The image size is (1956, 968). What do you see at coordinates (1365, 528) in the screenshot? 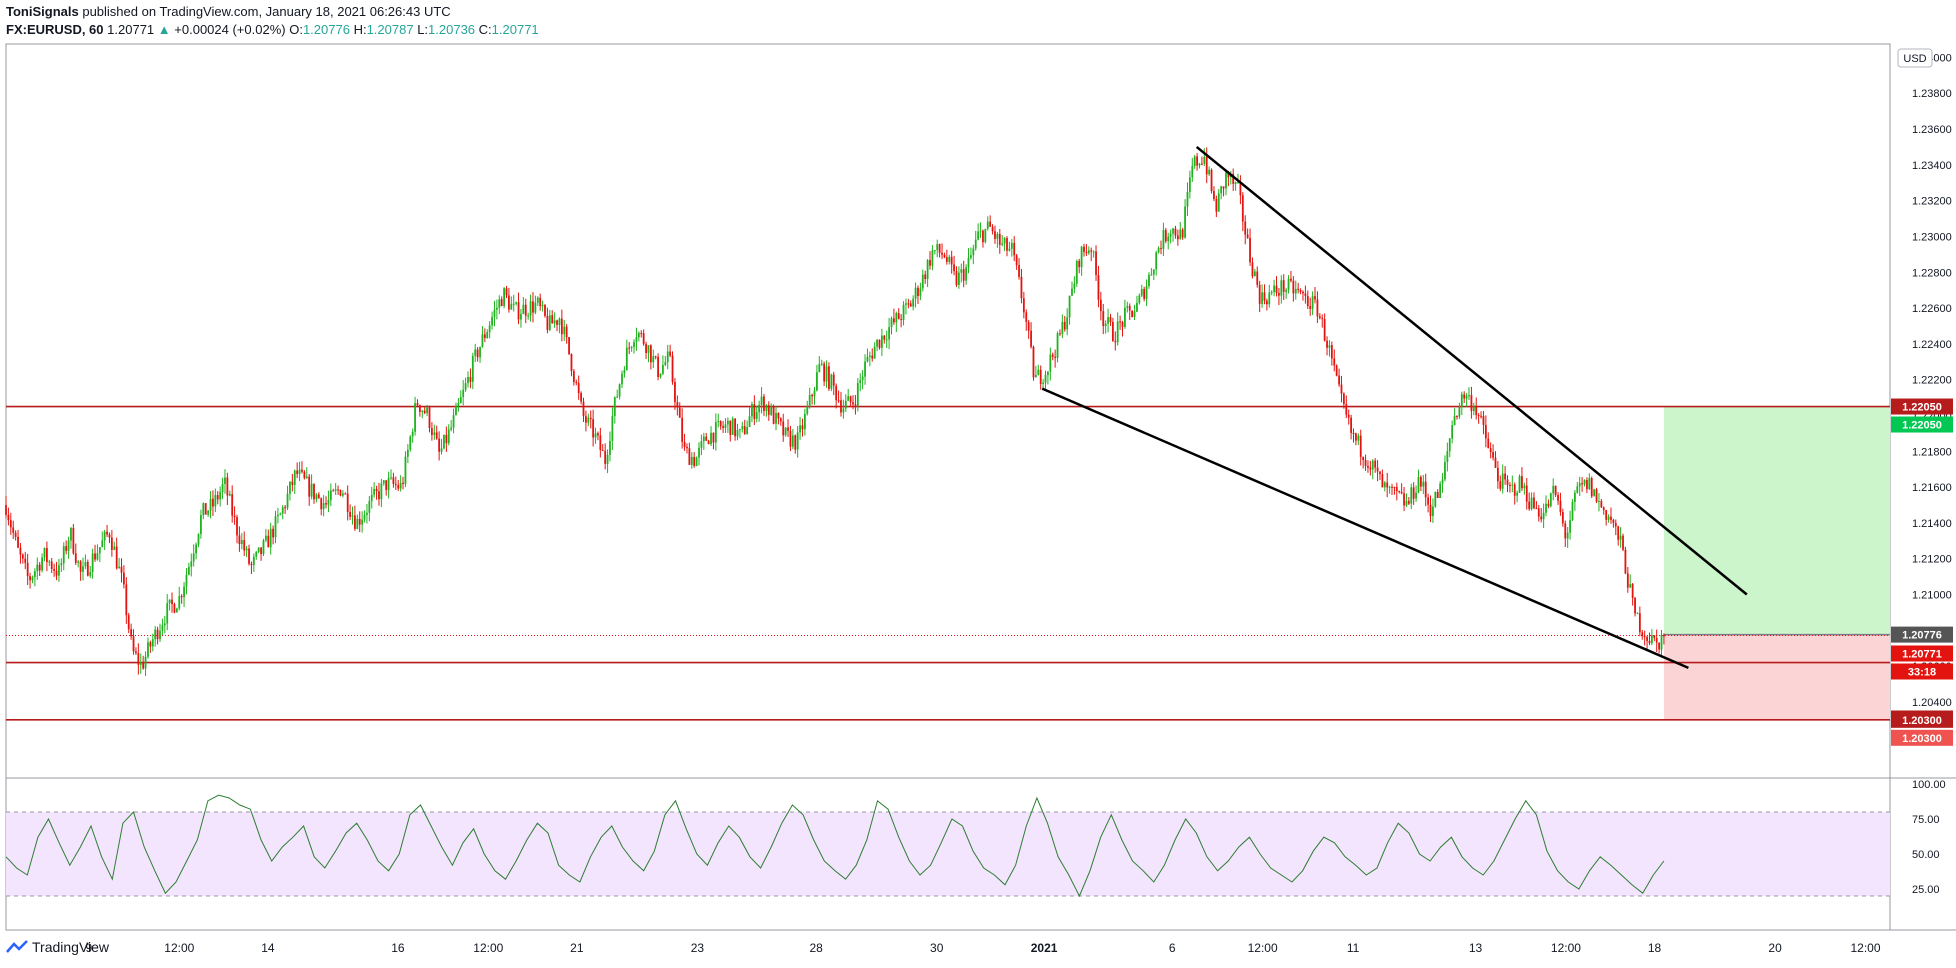
I see `lower-wedge-line` at bounding box center [1365, 528].